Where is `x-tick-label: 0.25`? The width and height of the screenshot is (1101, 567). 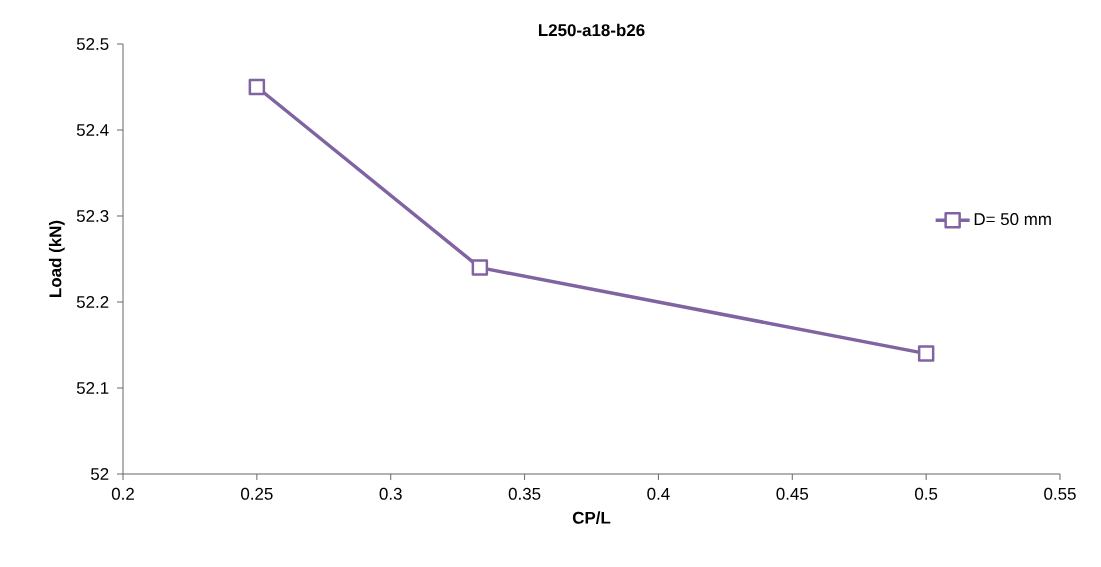 x-tick-label: 0.25 is located at coordinates (257, 493).